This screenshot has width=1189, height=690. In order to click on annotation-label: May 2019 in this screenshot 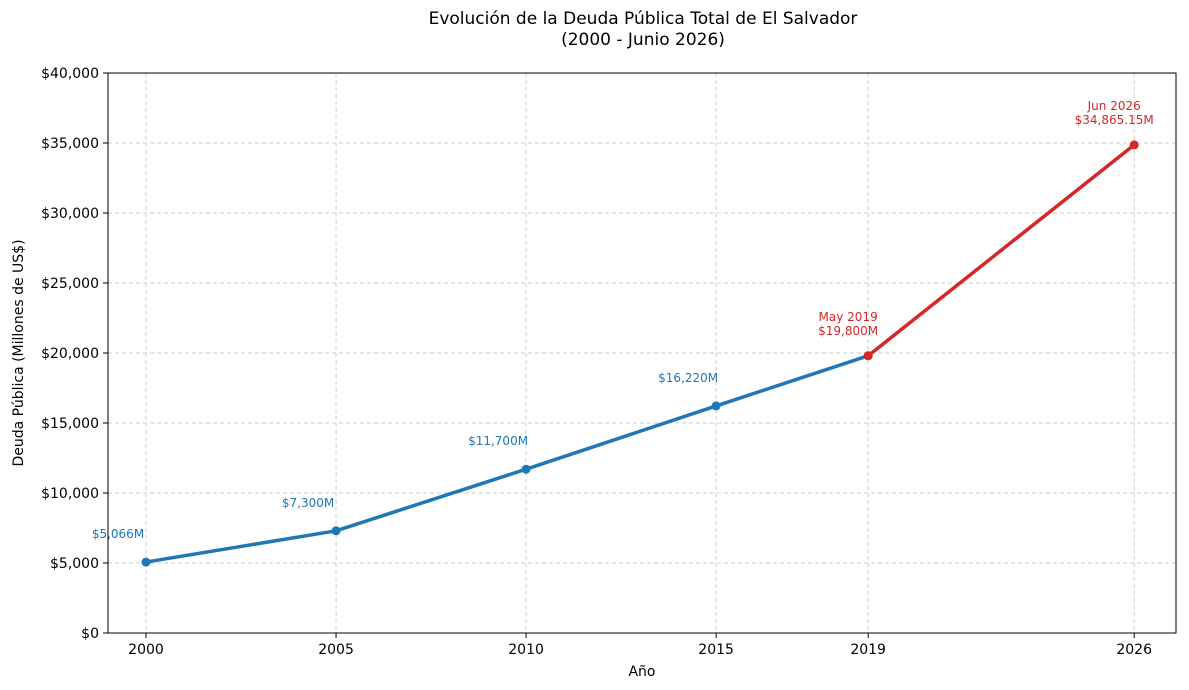, I will do `click(848, 317)`.